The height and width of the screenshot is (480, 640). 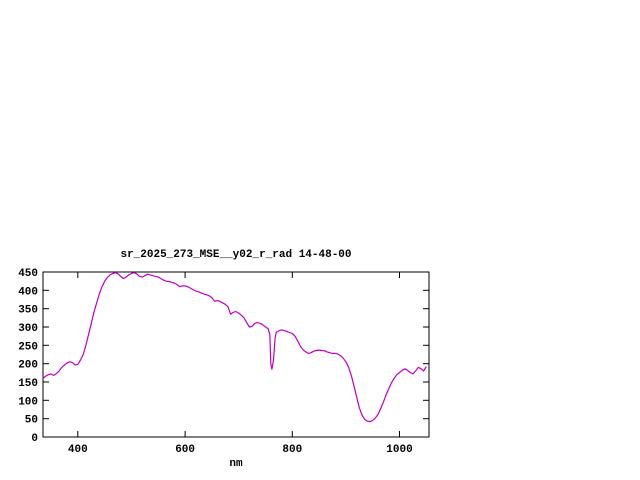 What do you see at coordinates (28, 329) in the screenshot?
I see `y-tick-label: 300` at bounding box center [28, 329].